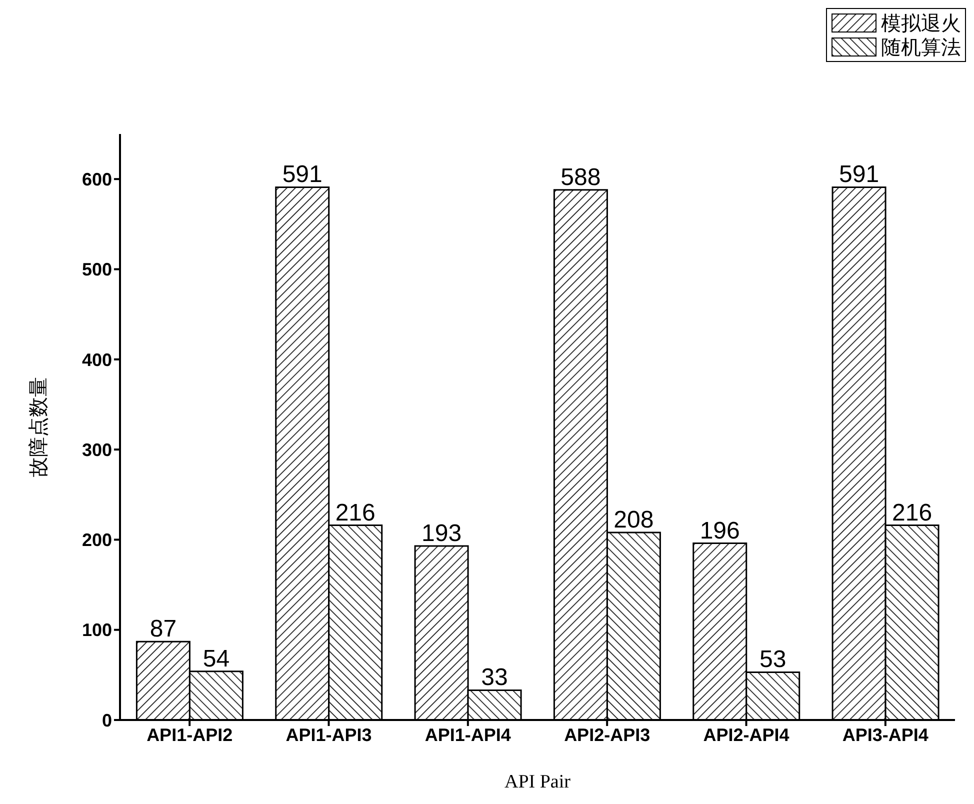 This screenshot has width=974, height=804. What do you see at coordinates (538, 781) in the screenshot?
I see `x-axis-title: API Pair` at bounding box center [538, 781].